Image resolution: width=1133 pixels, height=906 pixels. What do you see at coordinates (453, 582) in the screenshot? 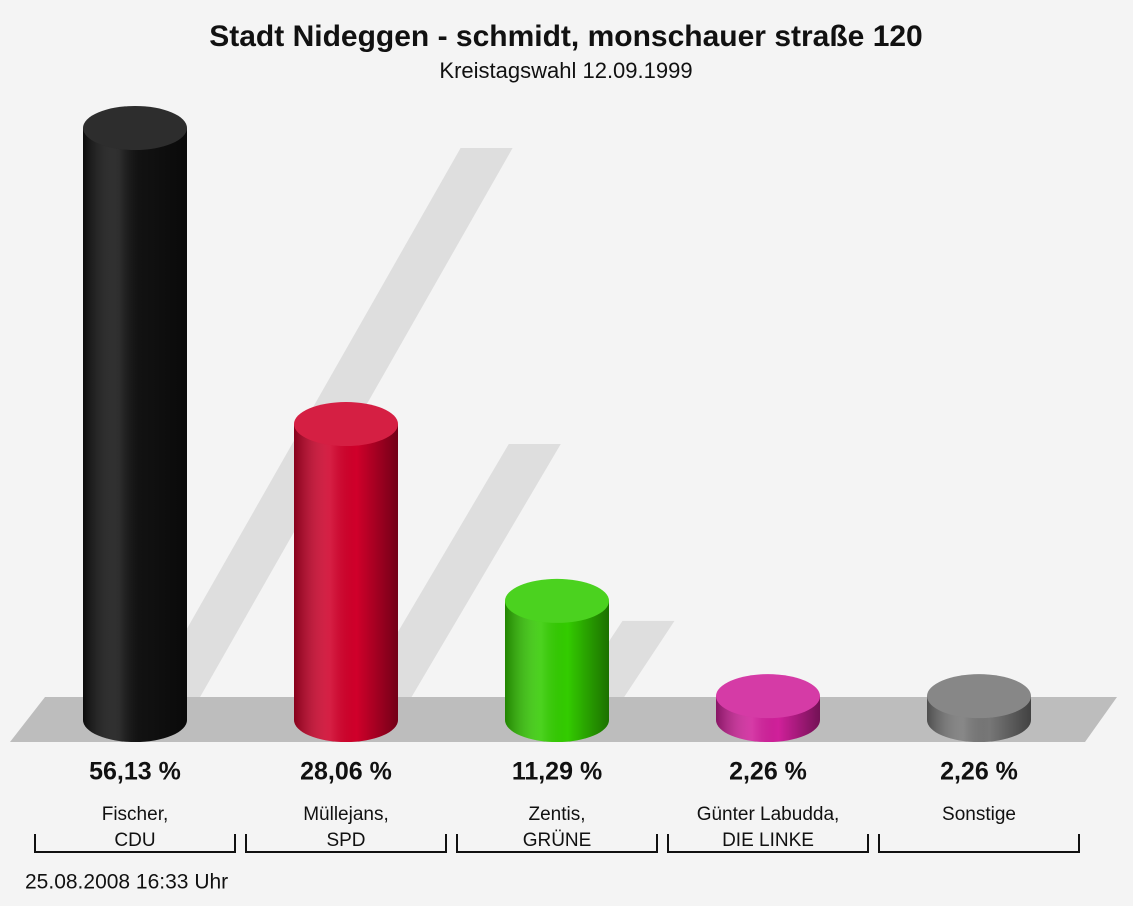
I see `bar-shadow` at bounding box center [453, 582].